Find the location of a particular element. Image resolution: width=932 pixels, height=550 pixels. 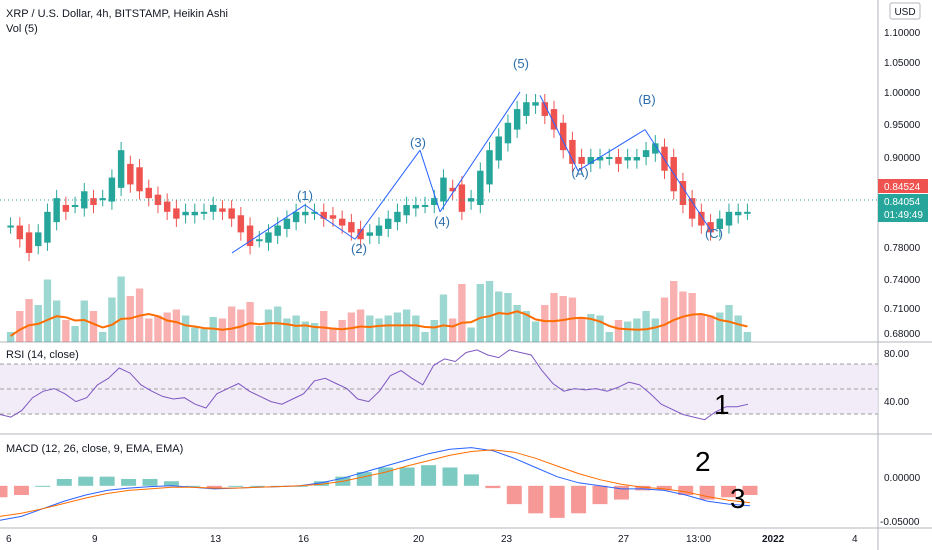

price-tick: 0.68000 is located at coordinates (902, 334).